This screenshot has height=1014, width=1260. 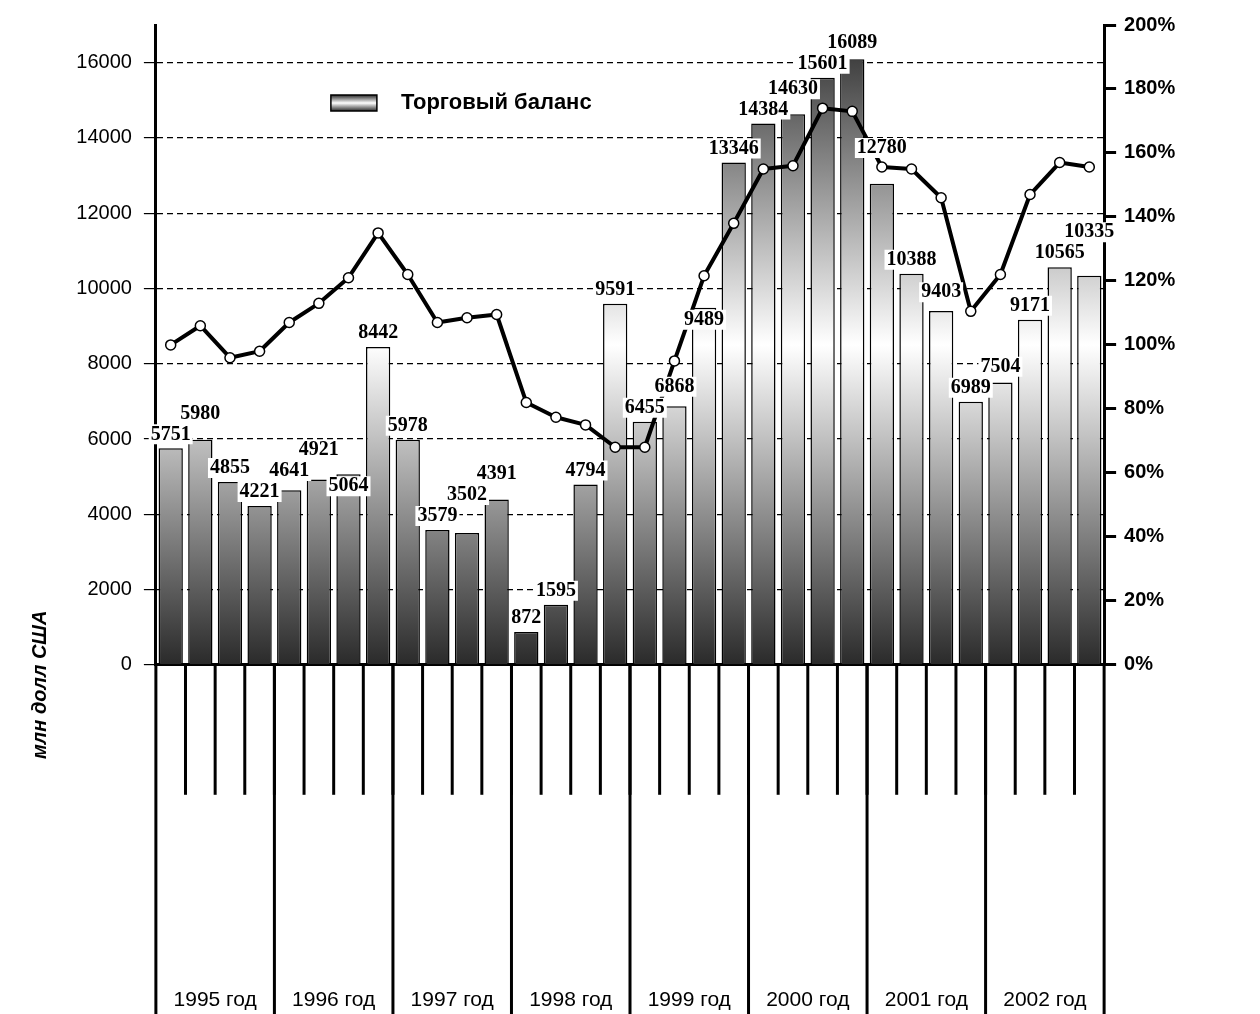 I want to click on data-label: 14384, so click(x=763, y=107).